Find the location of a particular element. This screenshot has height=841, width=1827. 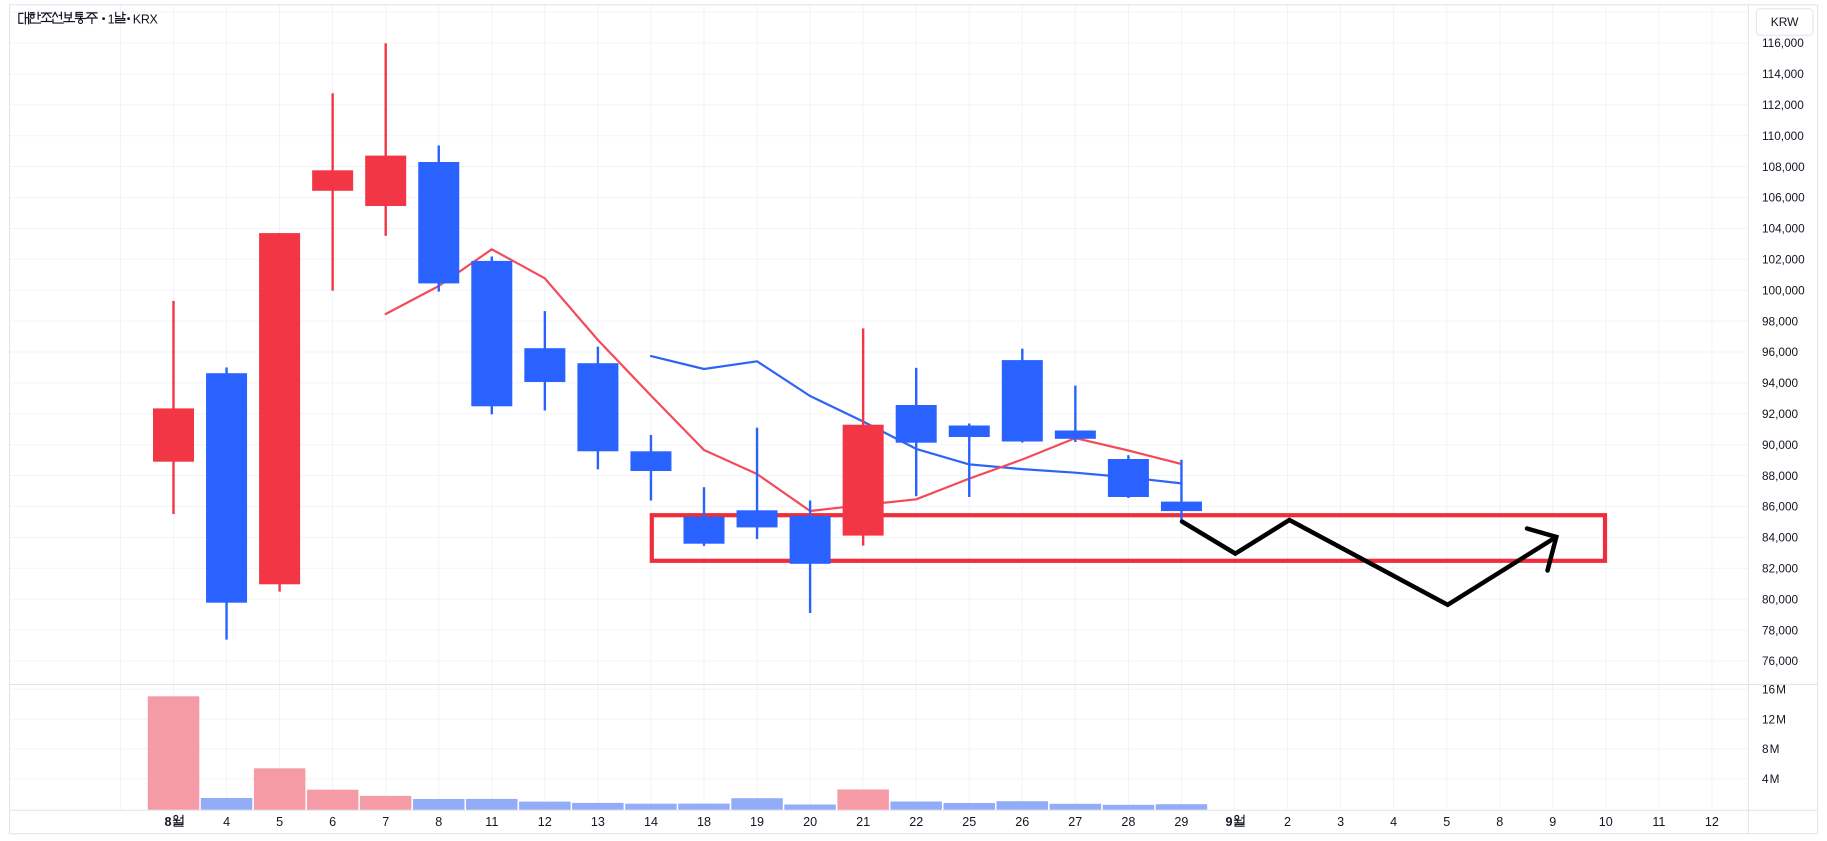

svg-text: 29 is located at coordinates (1181, 822).